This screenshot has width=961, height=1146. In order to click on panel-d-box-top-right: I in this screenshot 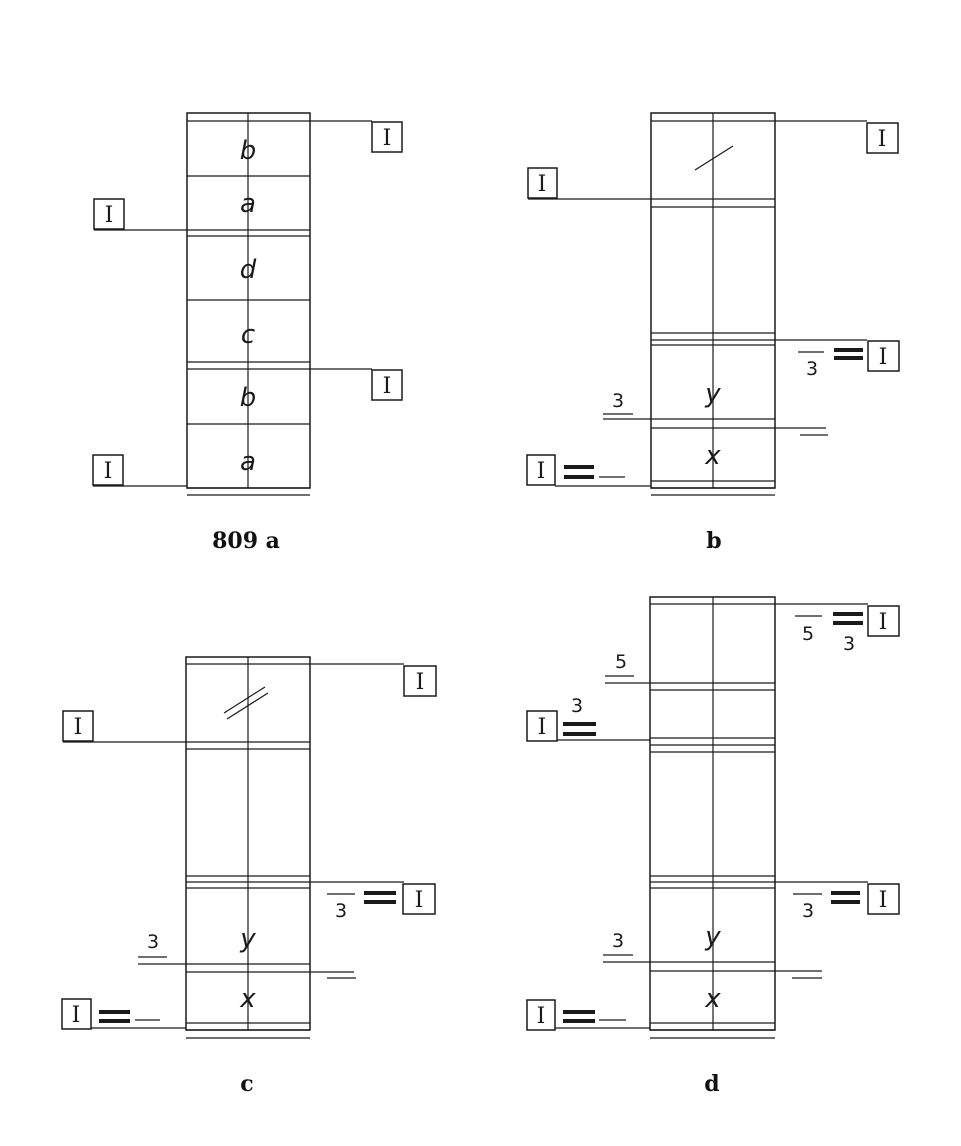, I will do `click(883, 621)`.